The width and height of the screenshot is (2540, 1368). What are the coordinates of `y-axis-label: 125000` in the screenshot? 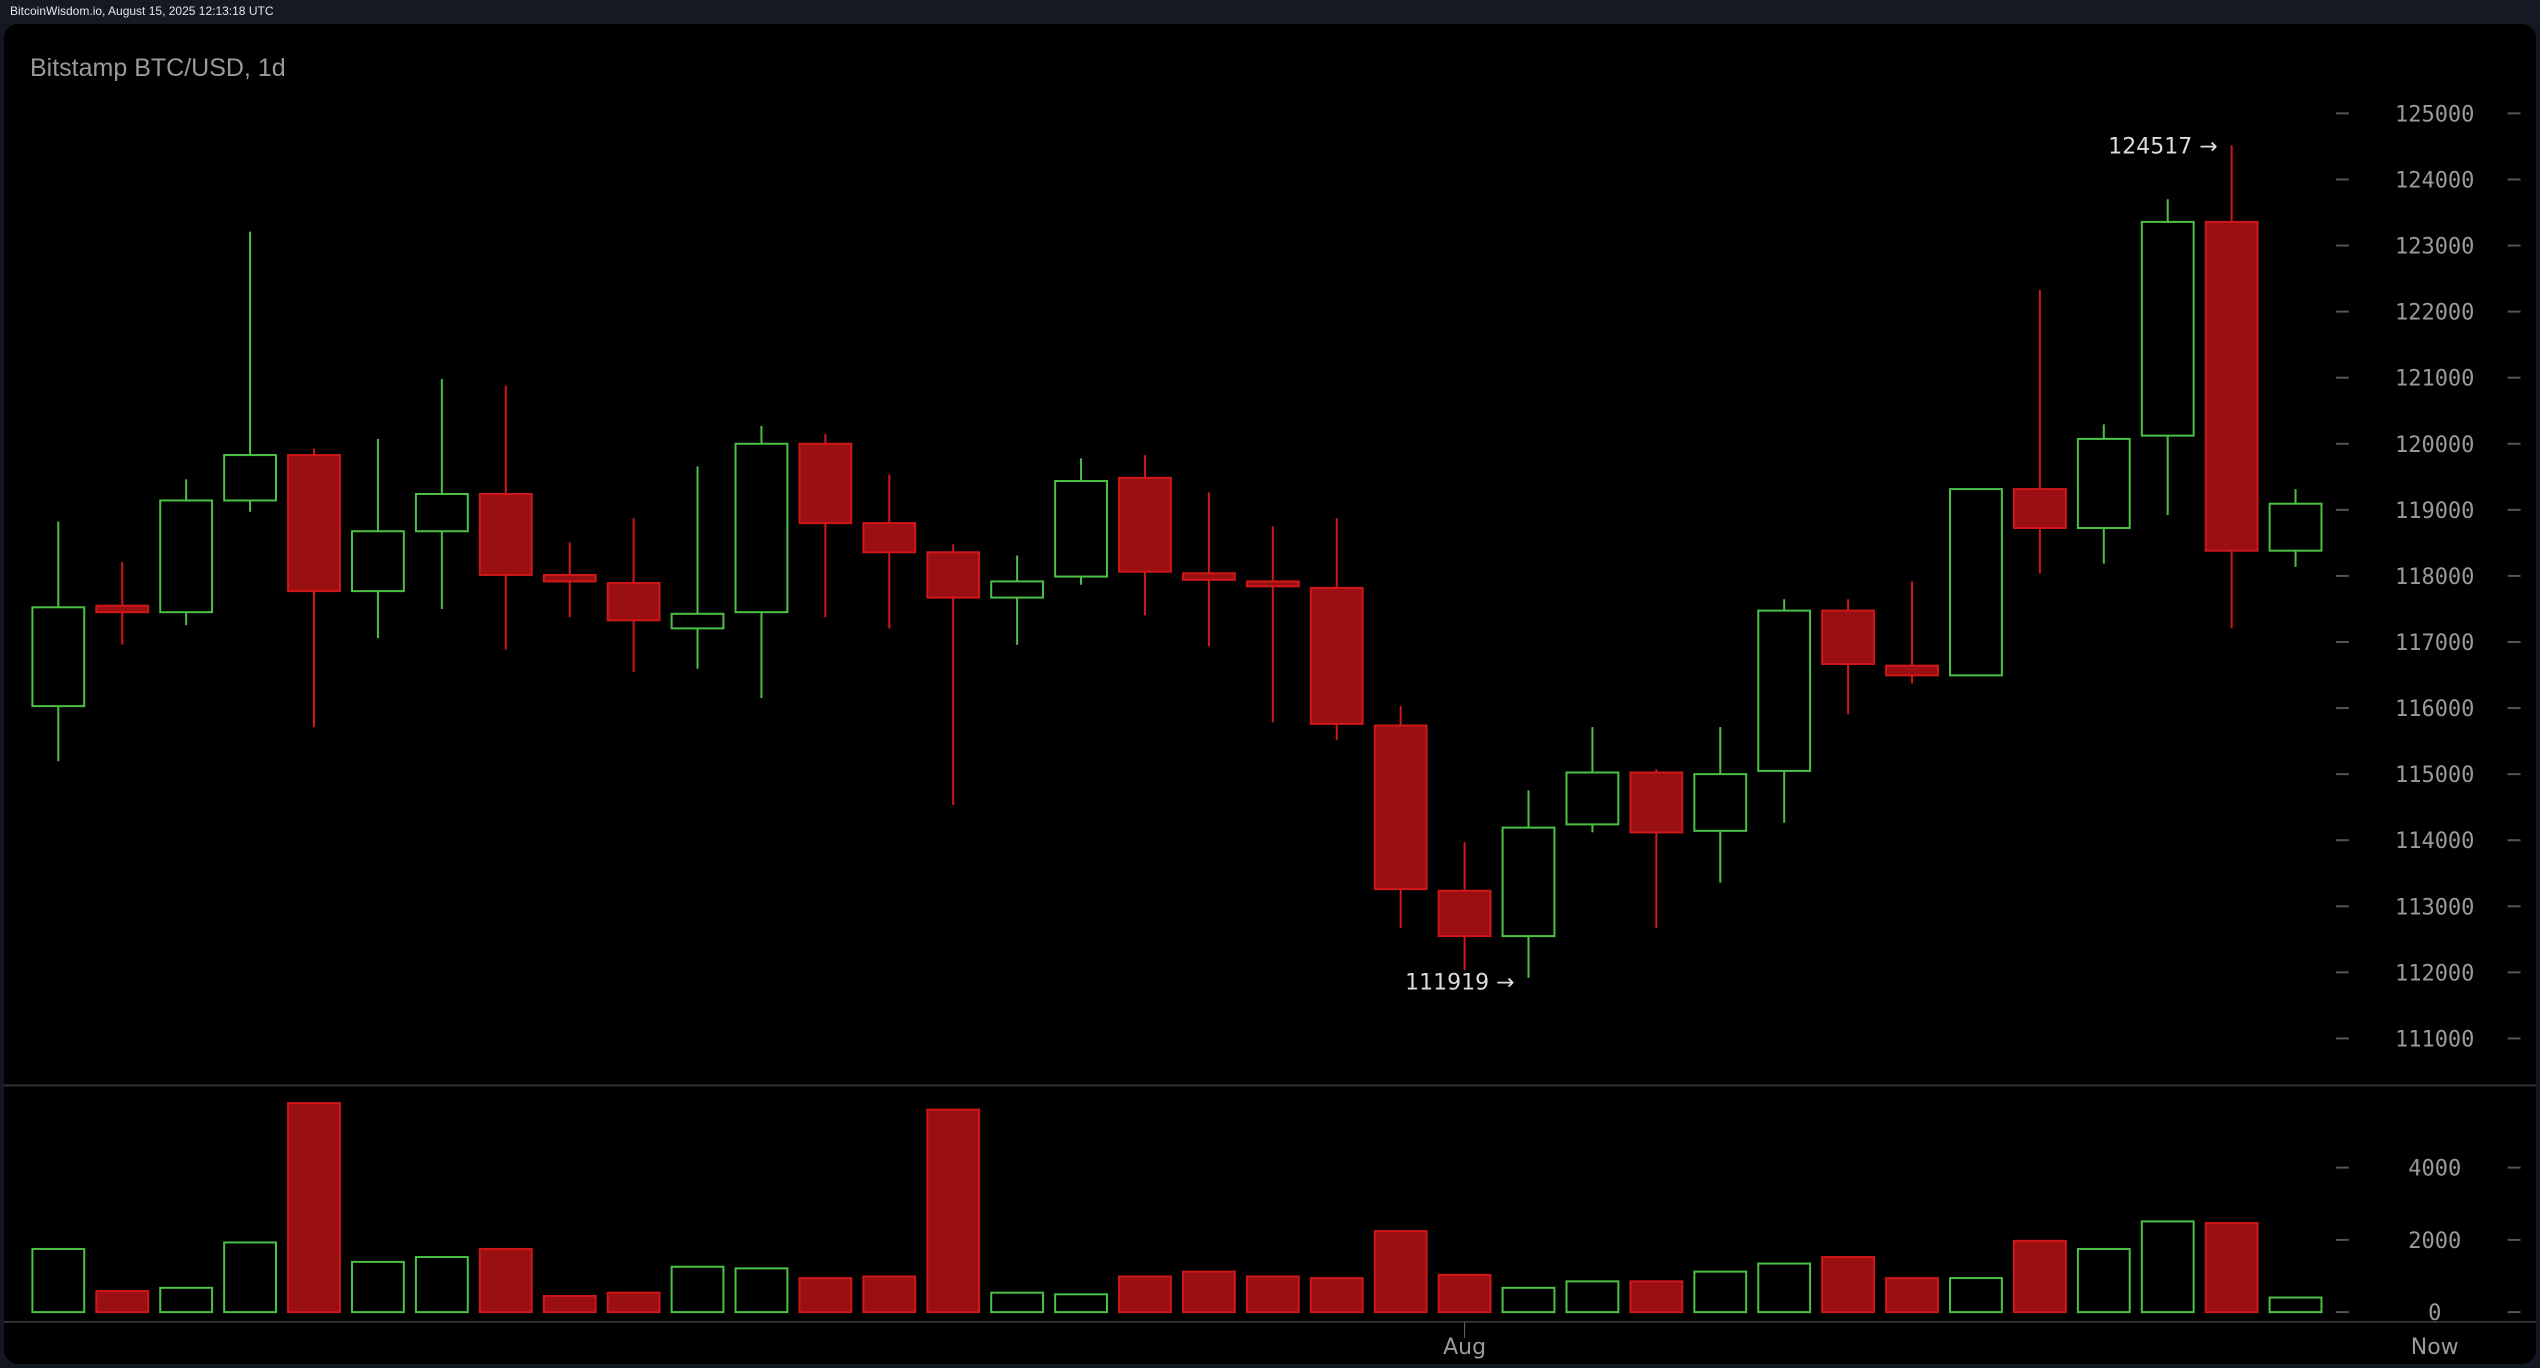 It's located at (2434, 114).